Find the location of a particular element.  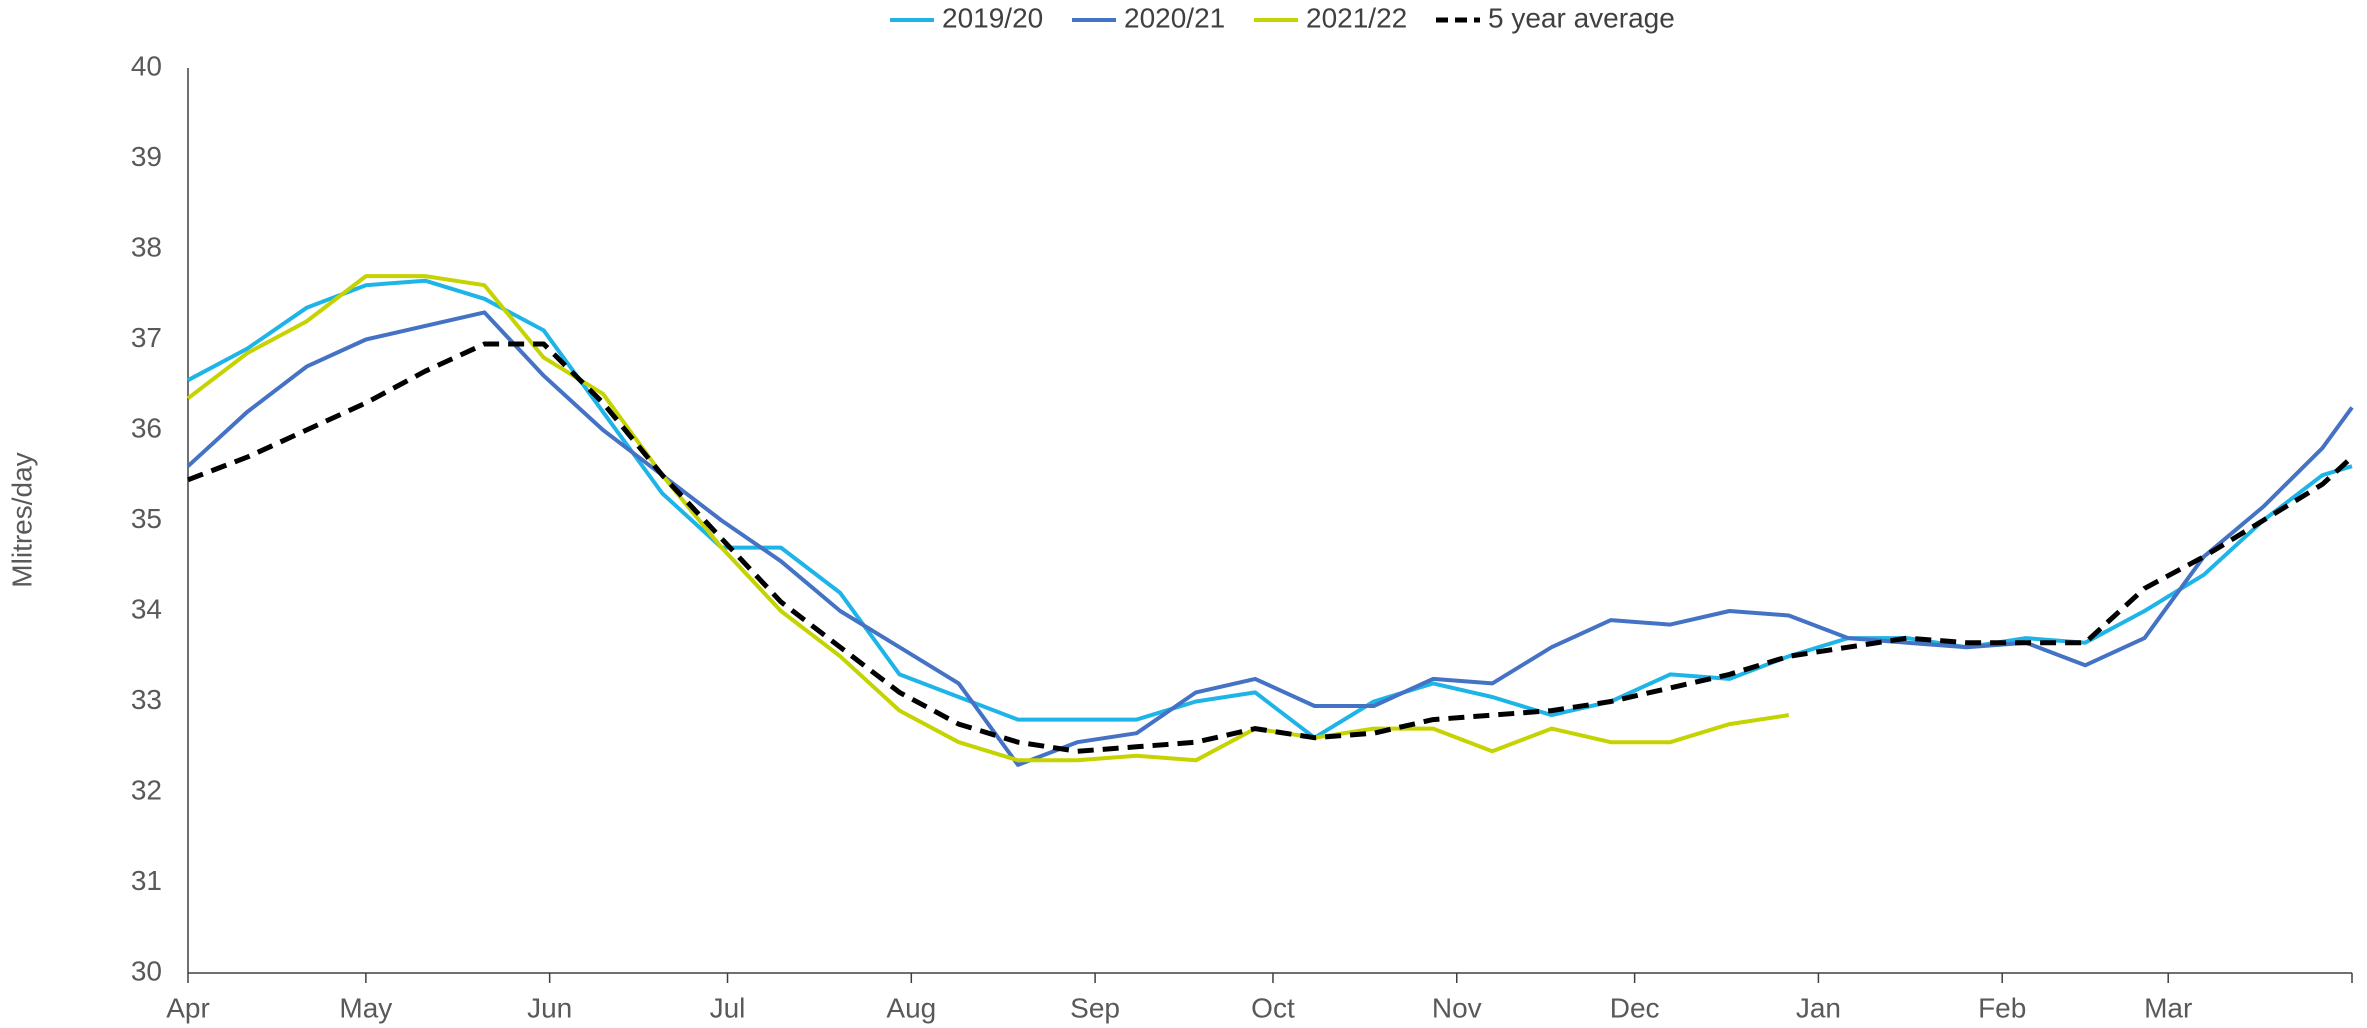

x-tick-label: Dec is located at coordinates (1635, 1007).